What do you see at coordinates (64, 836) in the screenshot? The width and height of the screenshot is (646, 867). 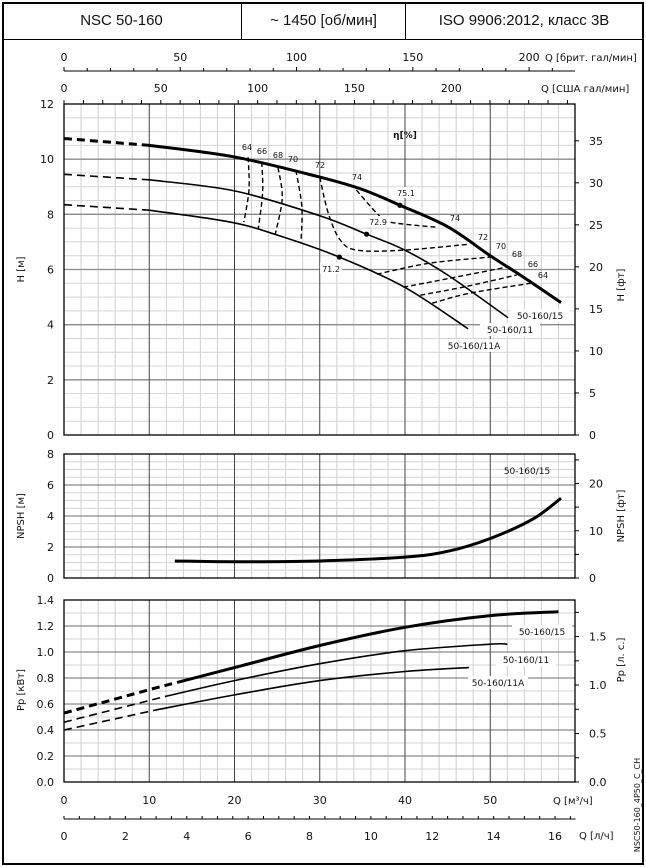 I see `ls-tick-label: 0` at bounding box center [64, 836].